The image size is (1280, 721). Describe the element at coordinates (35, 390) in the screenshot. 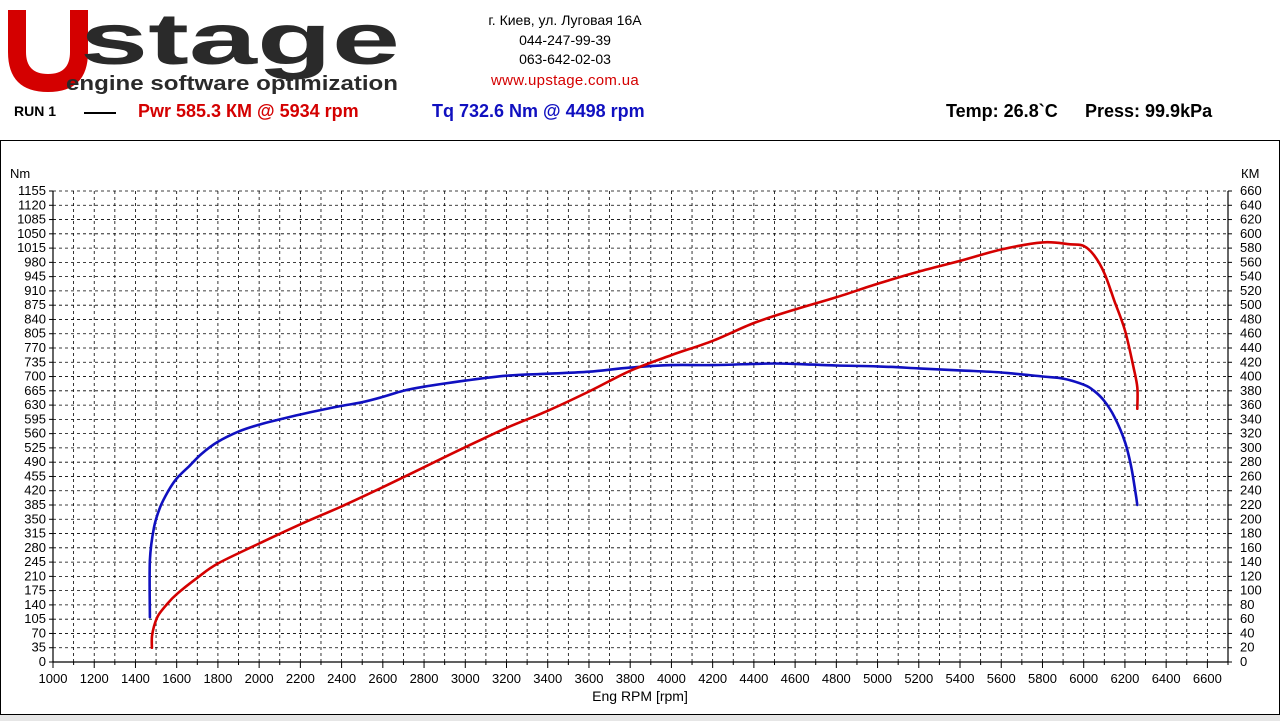

I see `y-tick-label-left: 665` at that location.